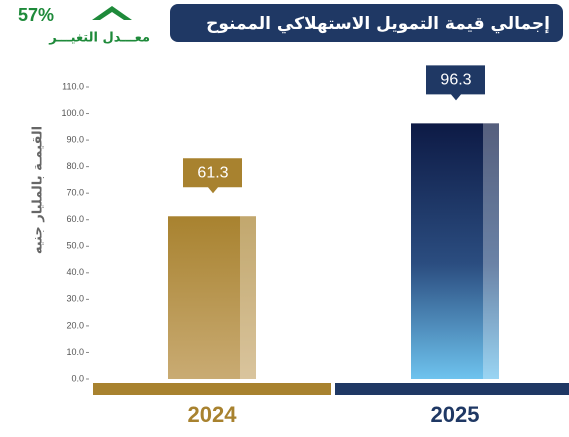  What do you see at coordinates (38, 190) in the screenshot?
I see `y-axis-label: القيمـة بالمليار جنيه` at bounding box center [38, 190].